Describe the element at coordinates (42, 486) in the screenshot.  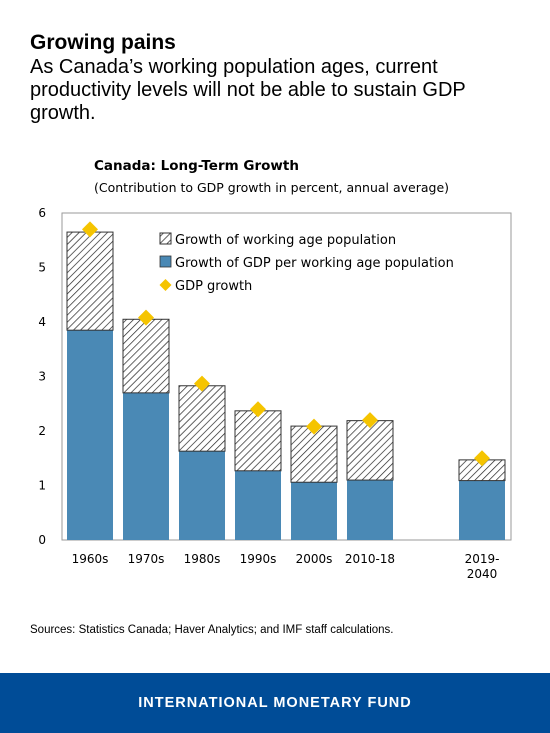
I see `y-tick-label: 1` at that location.